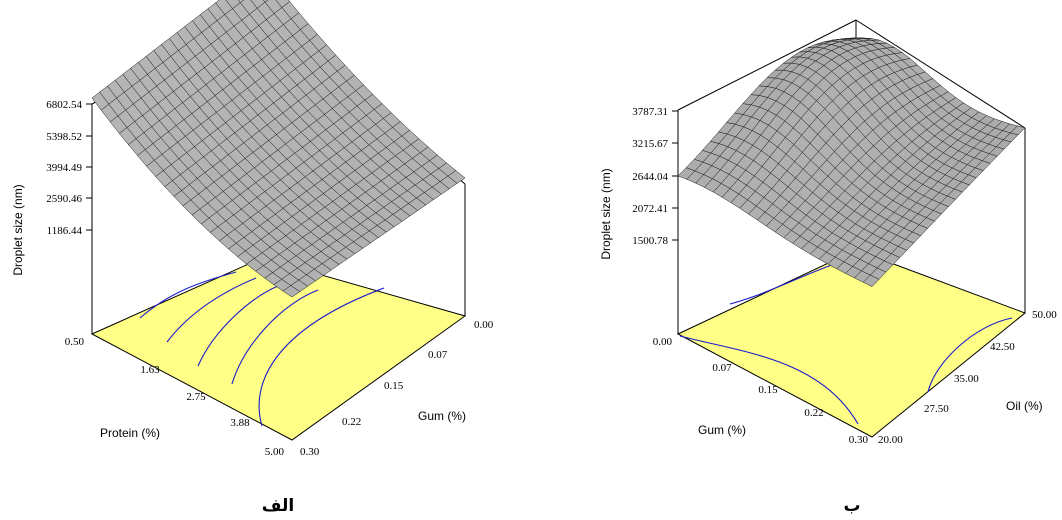 Image resolution: width=1062 pixels, height=520 pixels. I want to click on x-axis-label: Protein (%), so click(130, 433).